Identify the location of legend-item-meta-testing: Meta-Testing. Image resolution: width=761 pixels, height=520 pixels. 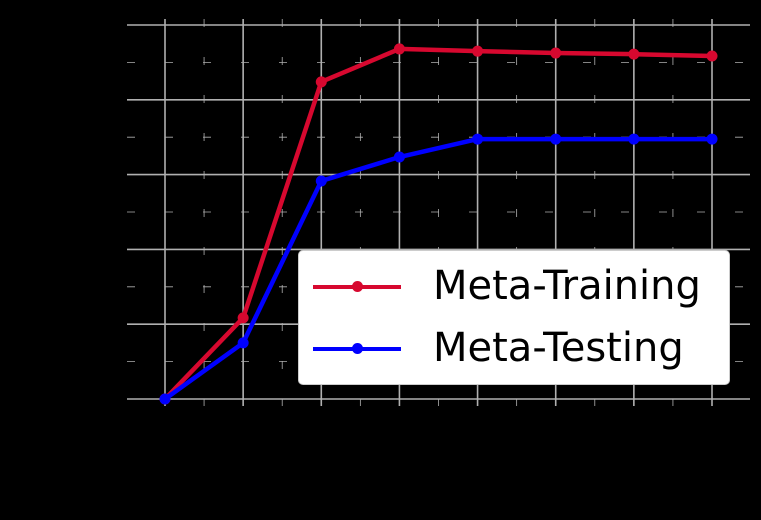
(514, 349).